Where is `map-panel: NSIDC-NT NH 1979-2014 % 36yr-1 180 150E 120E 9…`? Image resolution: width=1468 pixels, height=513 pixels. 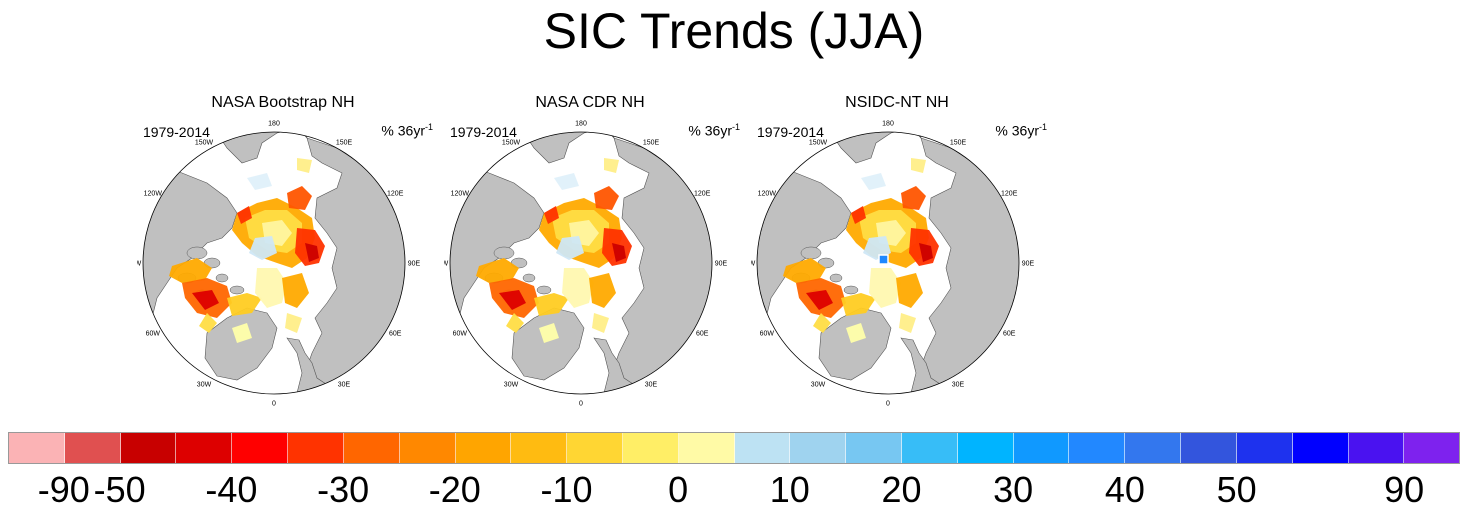
map-panel: NSIDC-NT NH 1979-2014 % 36yr-1 180 150E 120E 9… is located at coordinates (904, 251).